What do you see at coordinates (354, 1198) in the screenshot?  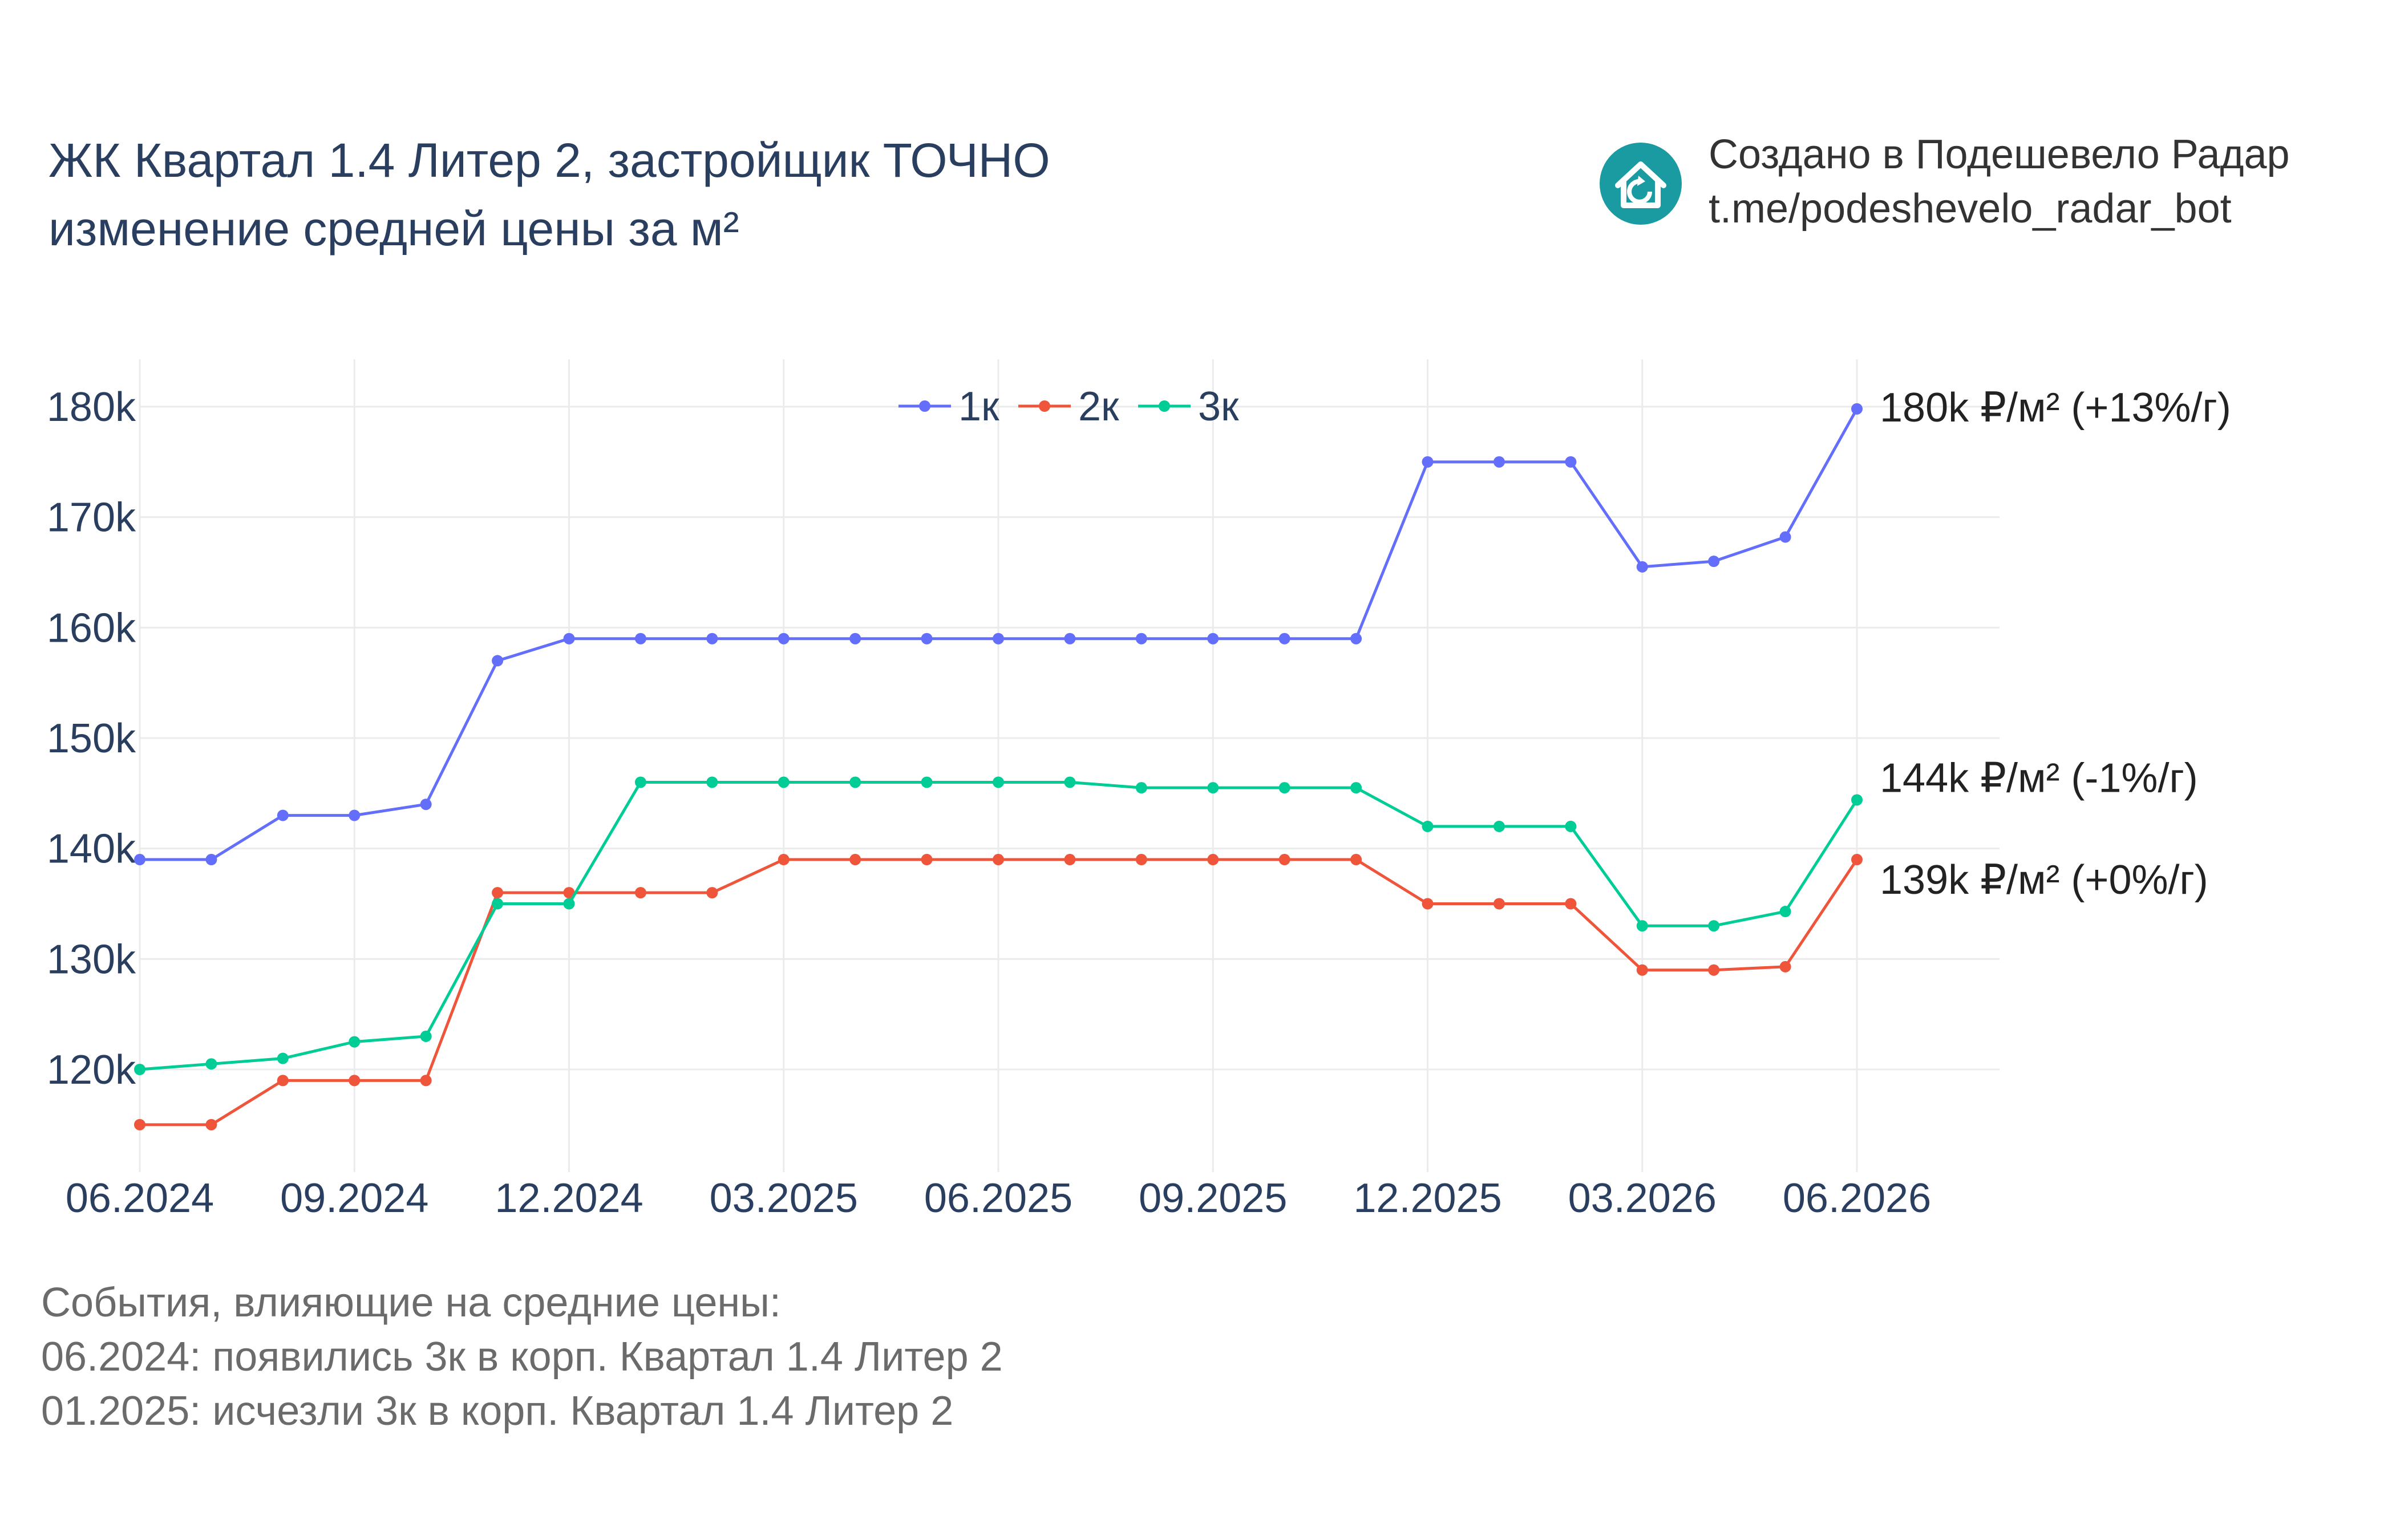 I see `x-tick-label: 09.2024` at bounding box center [354, 1198].